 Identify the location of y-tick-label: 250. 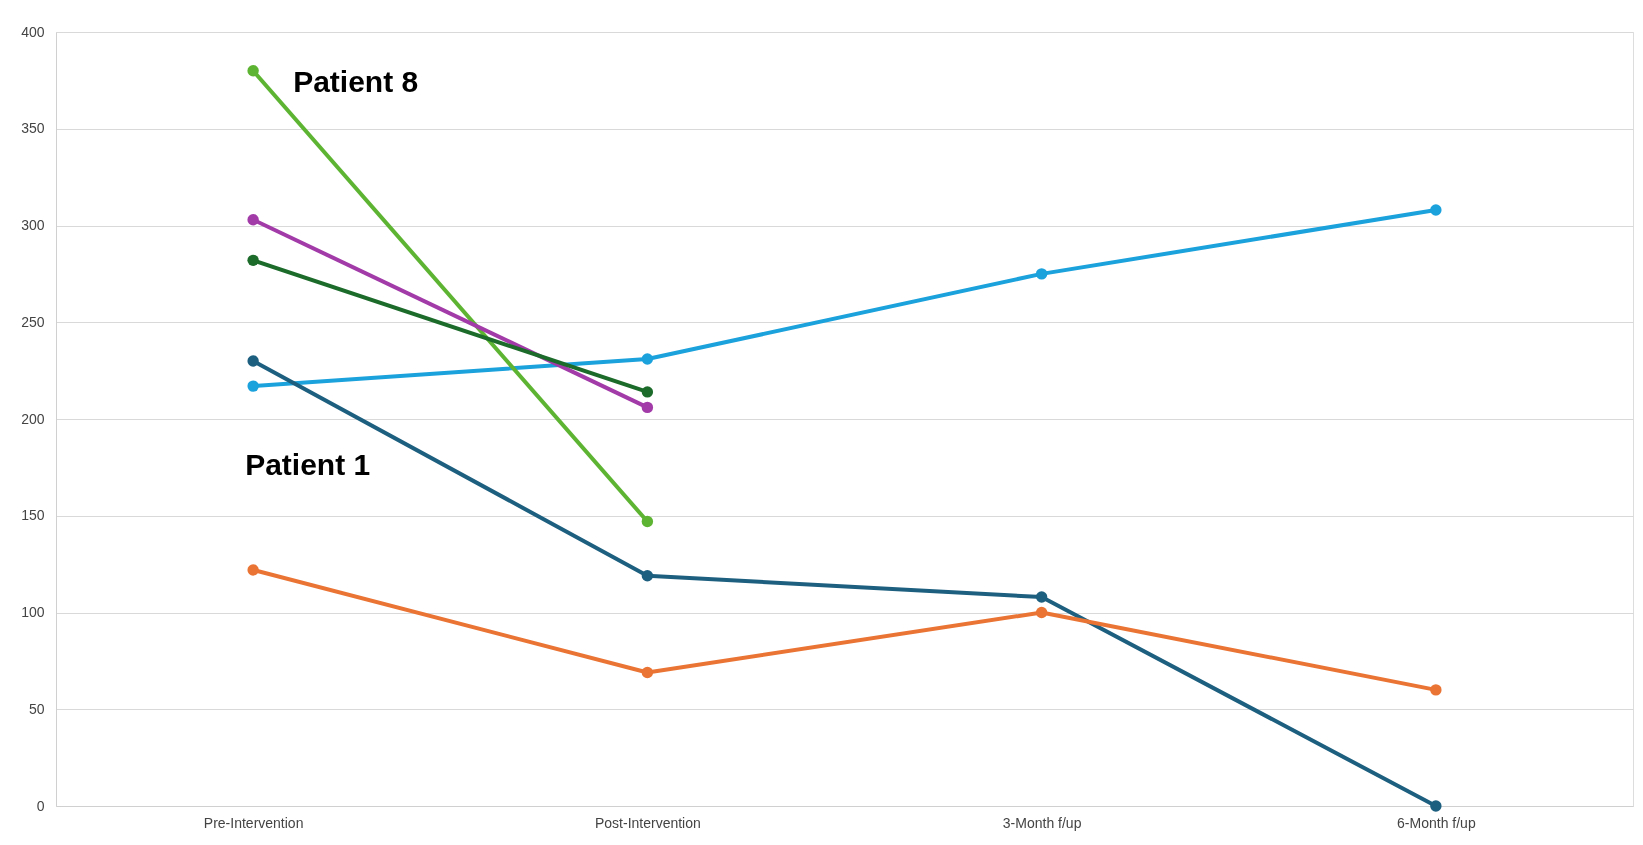
(33, 321).